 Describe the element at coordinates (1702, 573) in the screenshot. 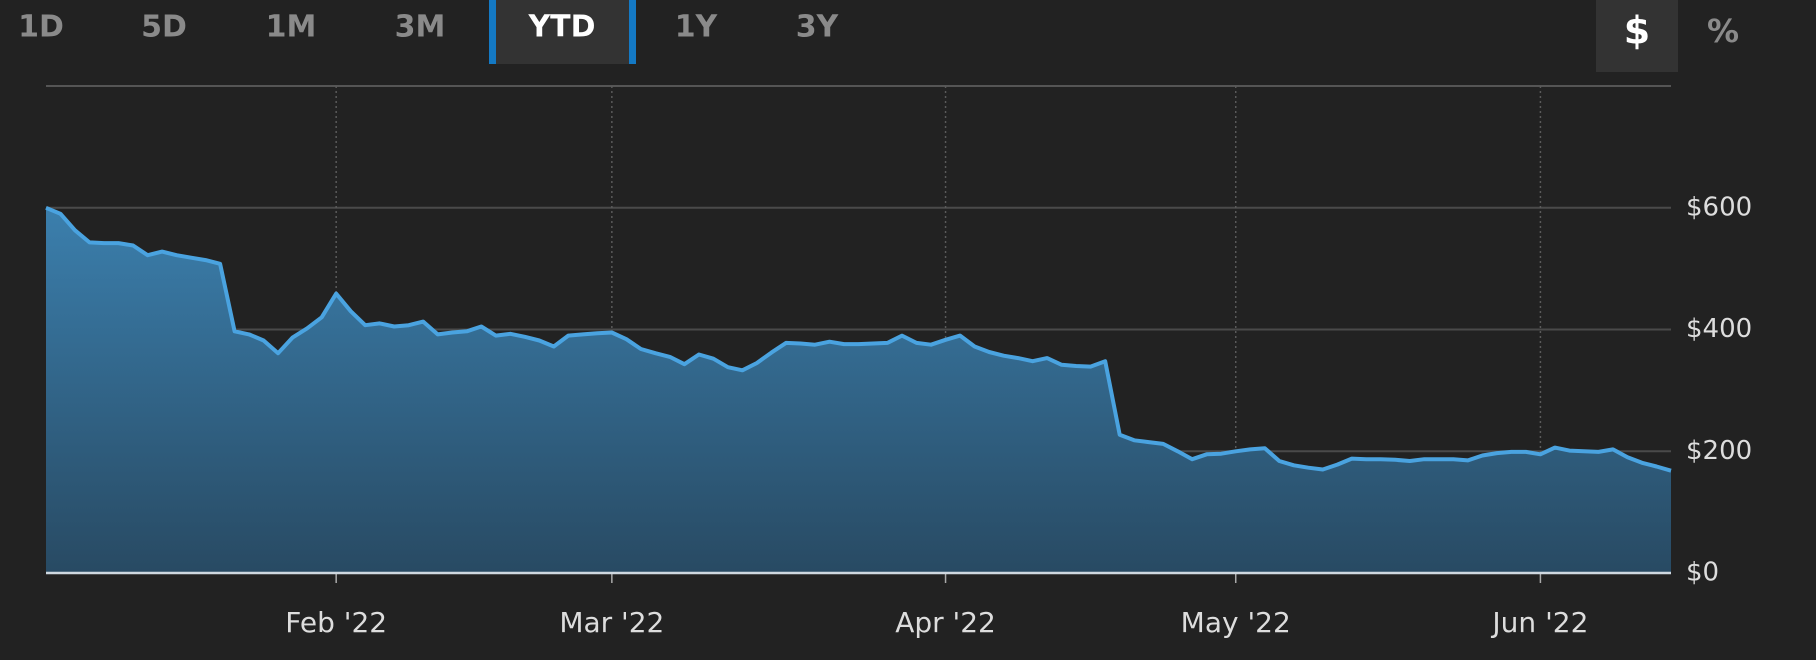

I see `y-tick-label: $0` at that location.